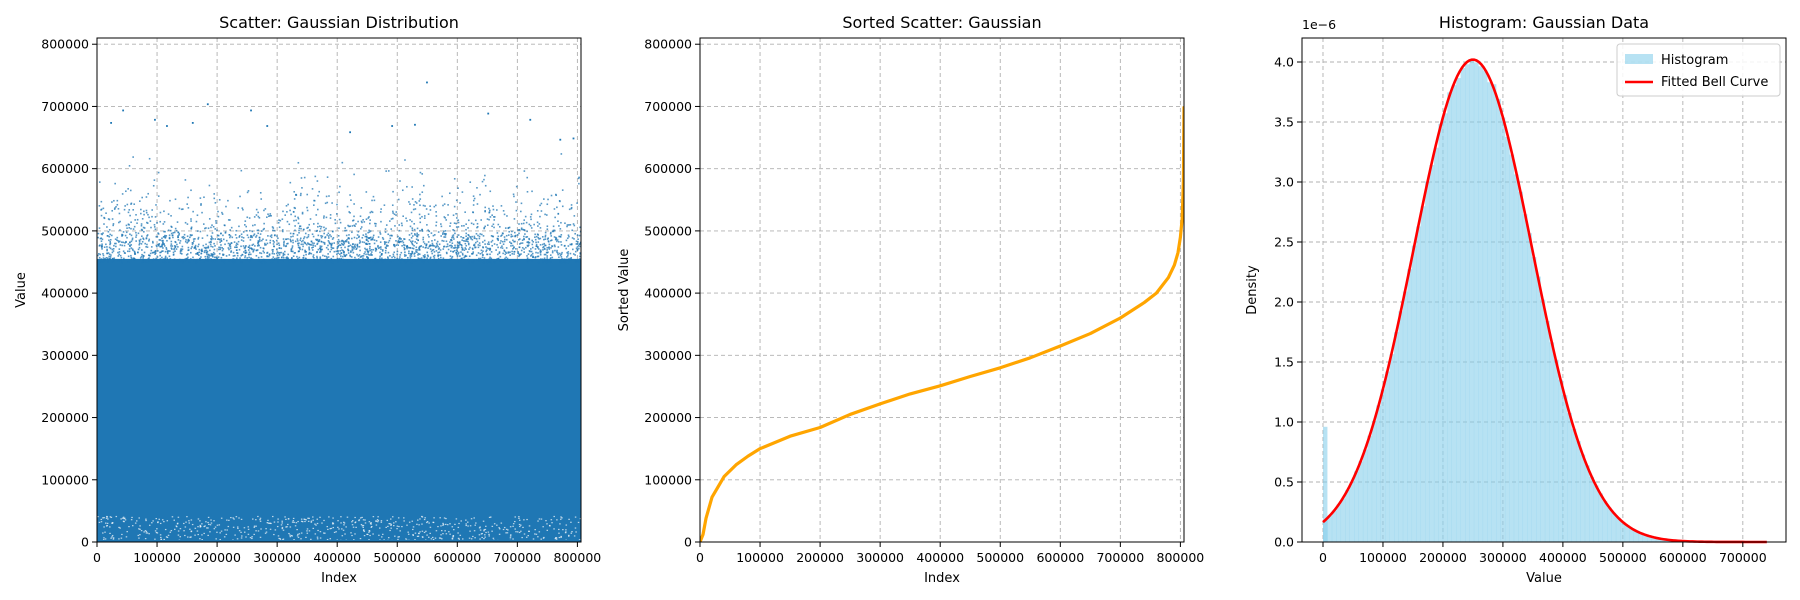 The height and width of the screenshot is (600, 1800). Describe the element at coordinates (65, 355) in the screenshot. I see `y-tick-label: 300000` at that location.